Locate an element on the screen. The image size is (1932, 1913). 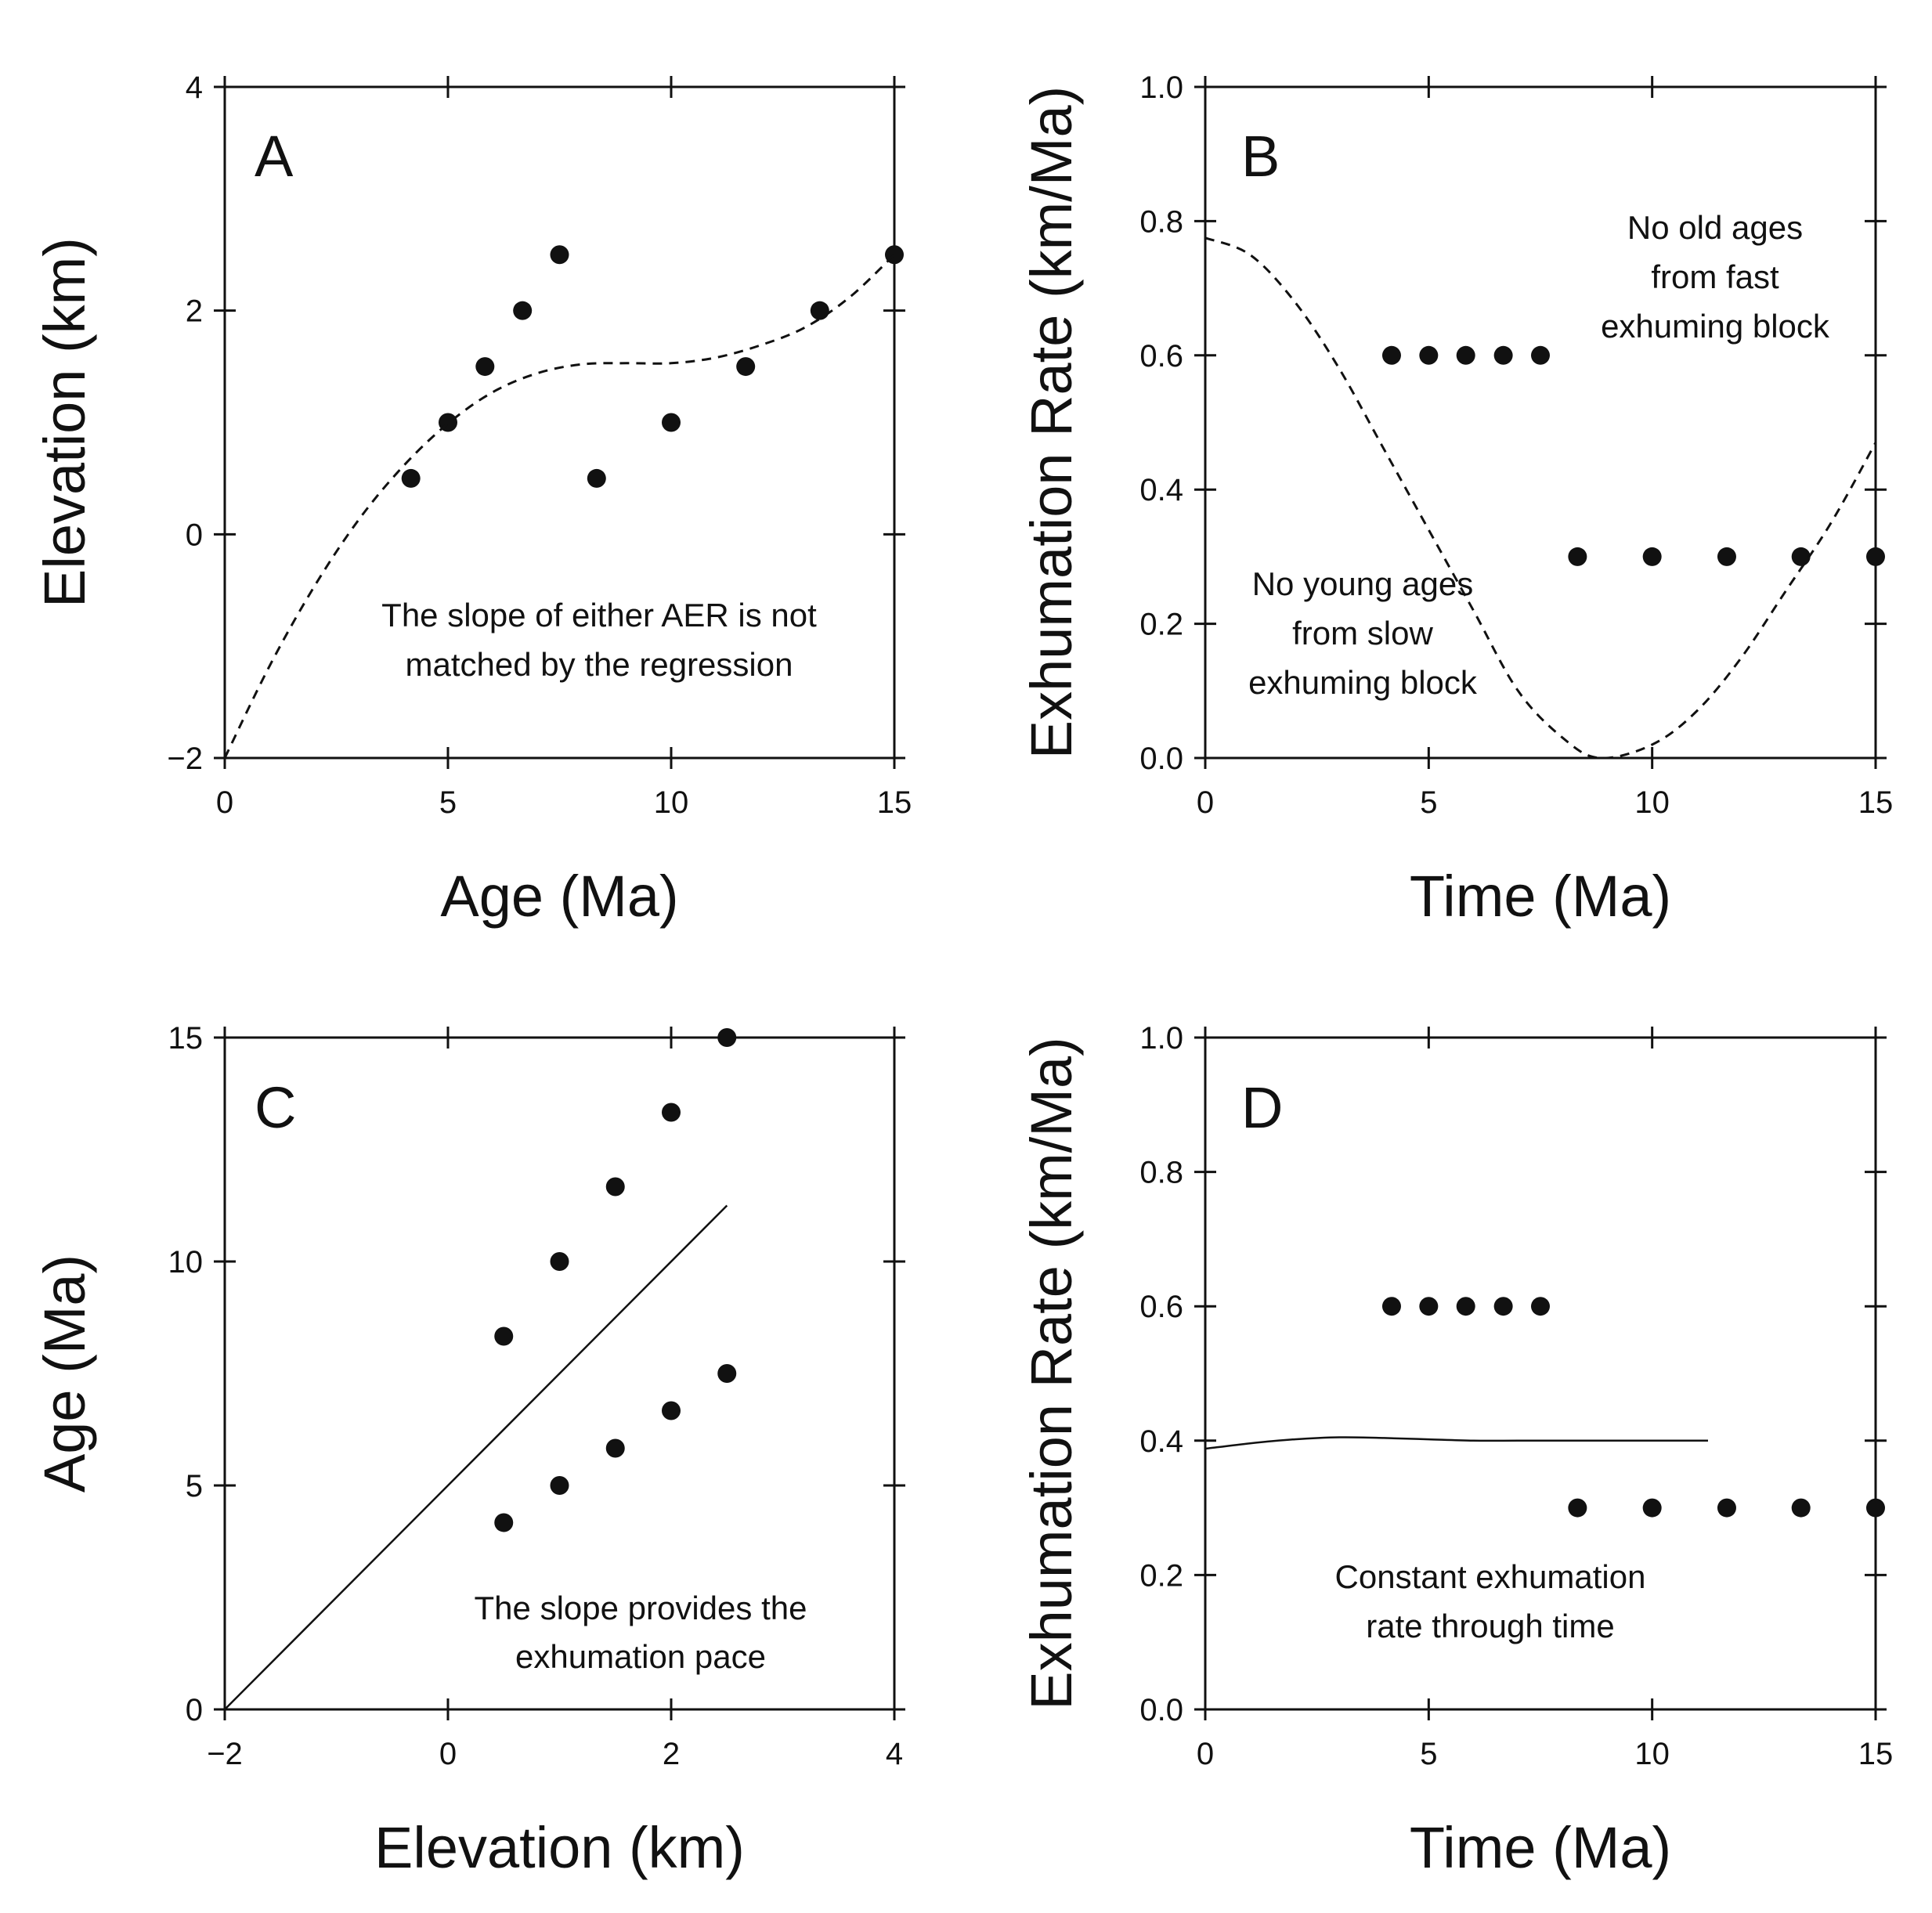
panel-c-y-tick-label: 10 is located at coordinates (186, 1262).